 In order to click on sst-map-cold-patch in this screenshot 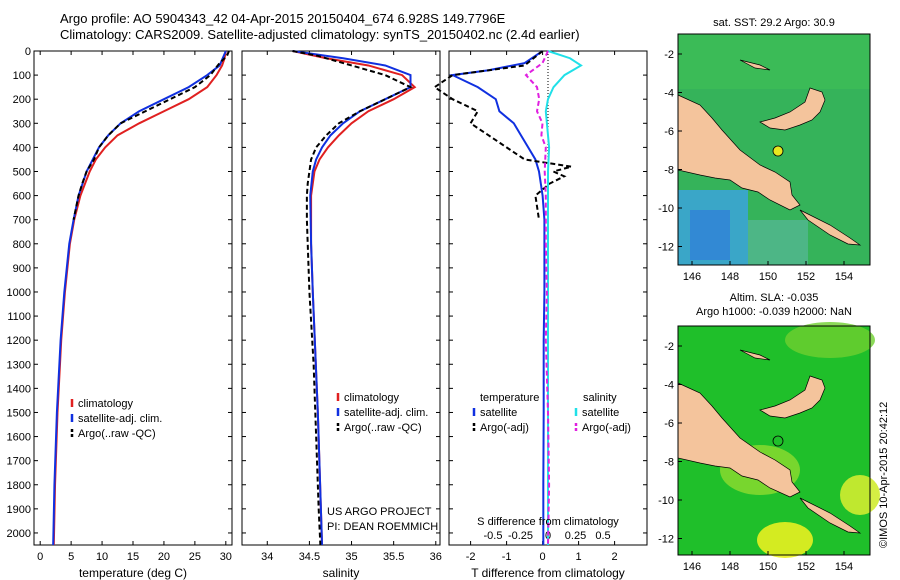, I will do `click(710, 235)`.